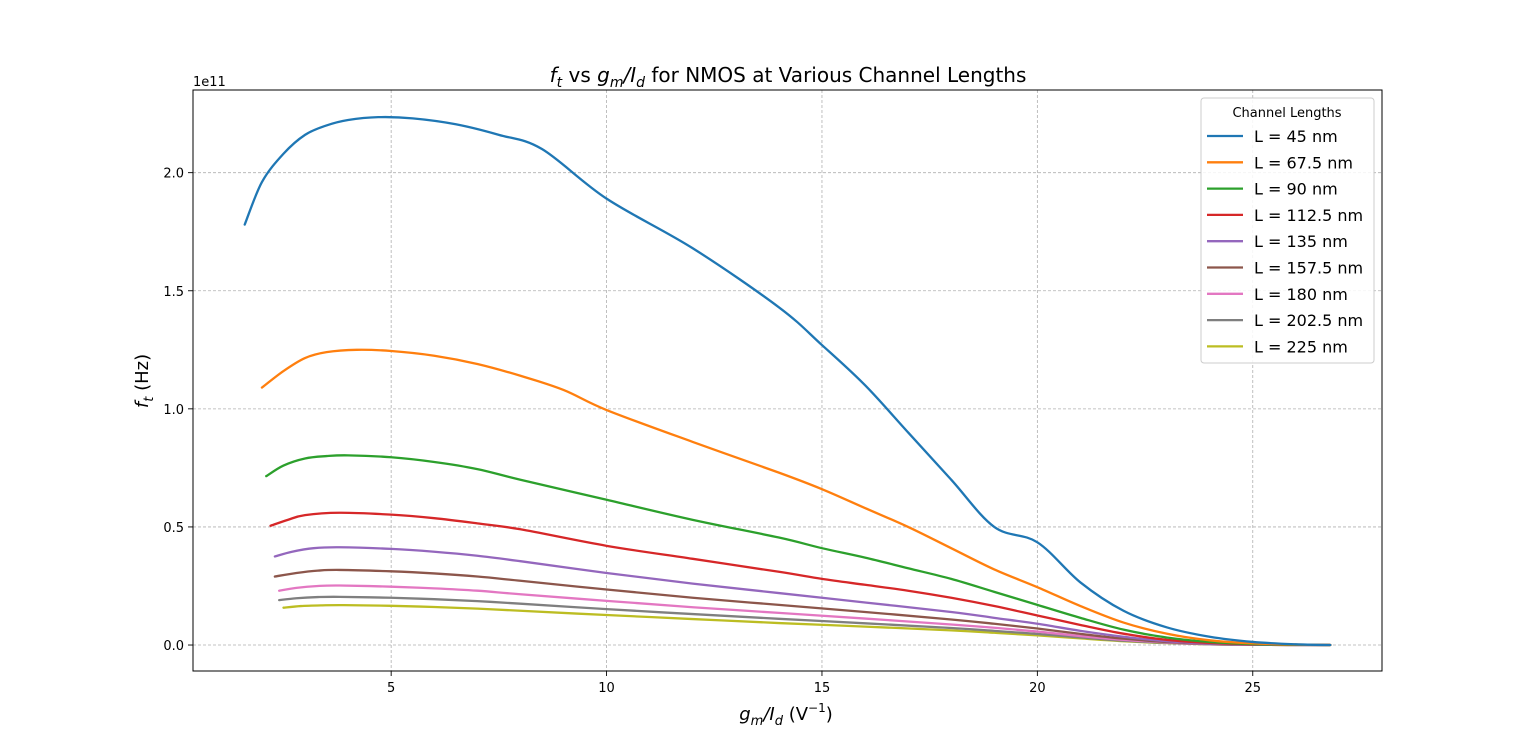 The height and width of the screenshot is (754, 1536). Describe the element at coordinates (606, 688) in the screenshot. I see `x-tick-label: 10` at that location.